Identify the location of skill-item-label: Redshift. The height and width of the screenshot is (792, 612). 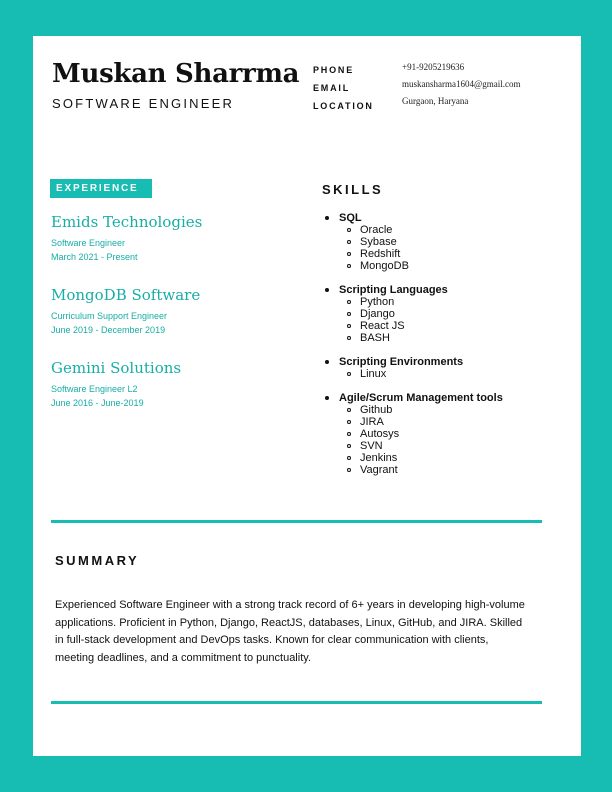
(380, 254).